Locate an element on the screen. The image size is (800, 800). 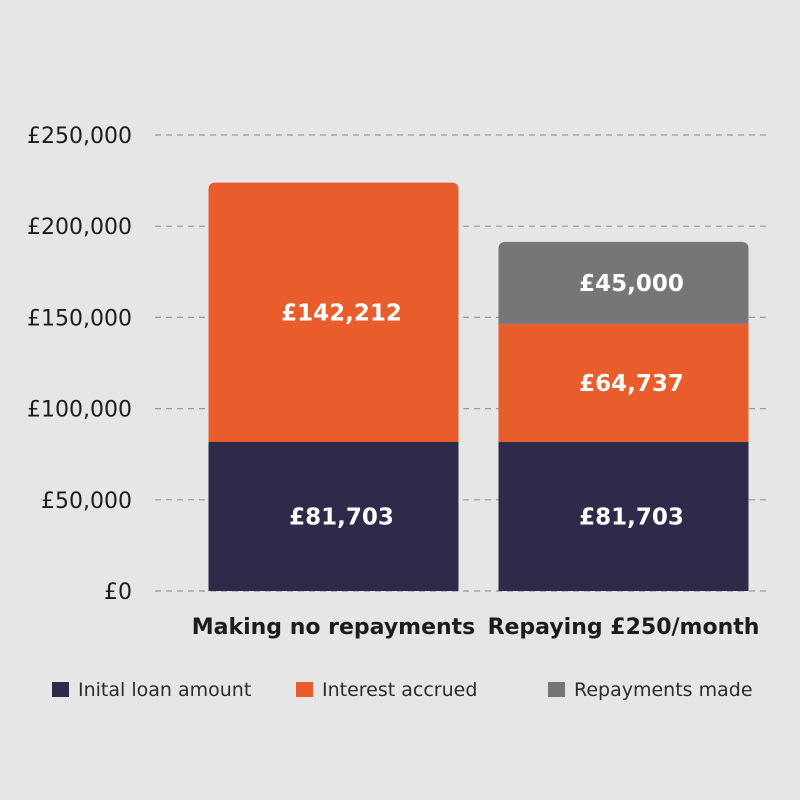
data-label: £142,212 is located at coordinates (341, 313).